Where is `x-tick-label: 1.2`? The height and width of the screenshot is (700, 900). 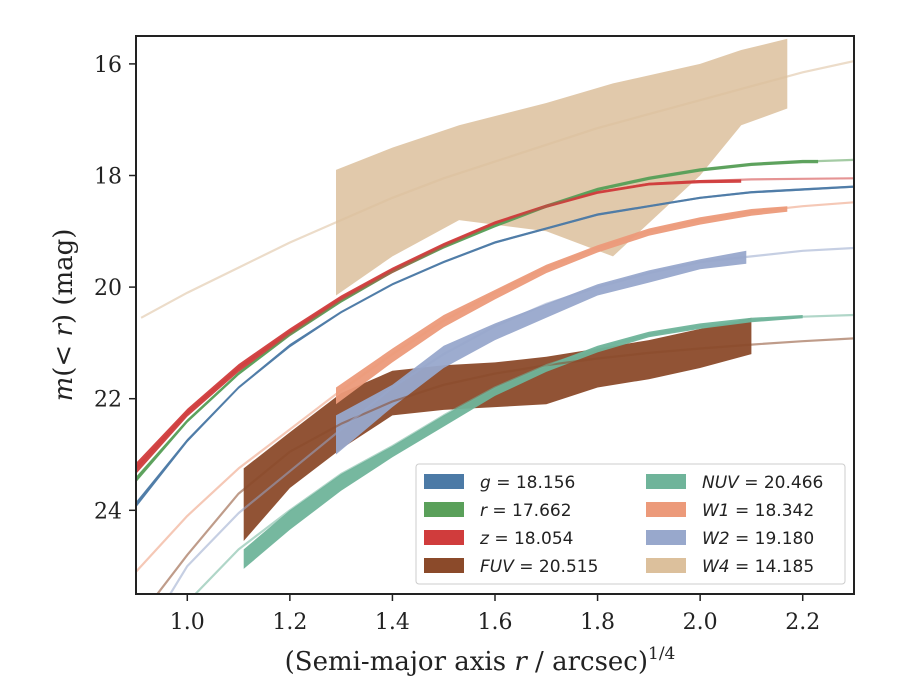 x-tick-label: 1.2 is located at coordinates (289, 622).